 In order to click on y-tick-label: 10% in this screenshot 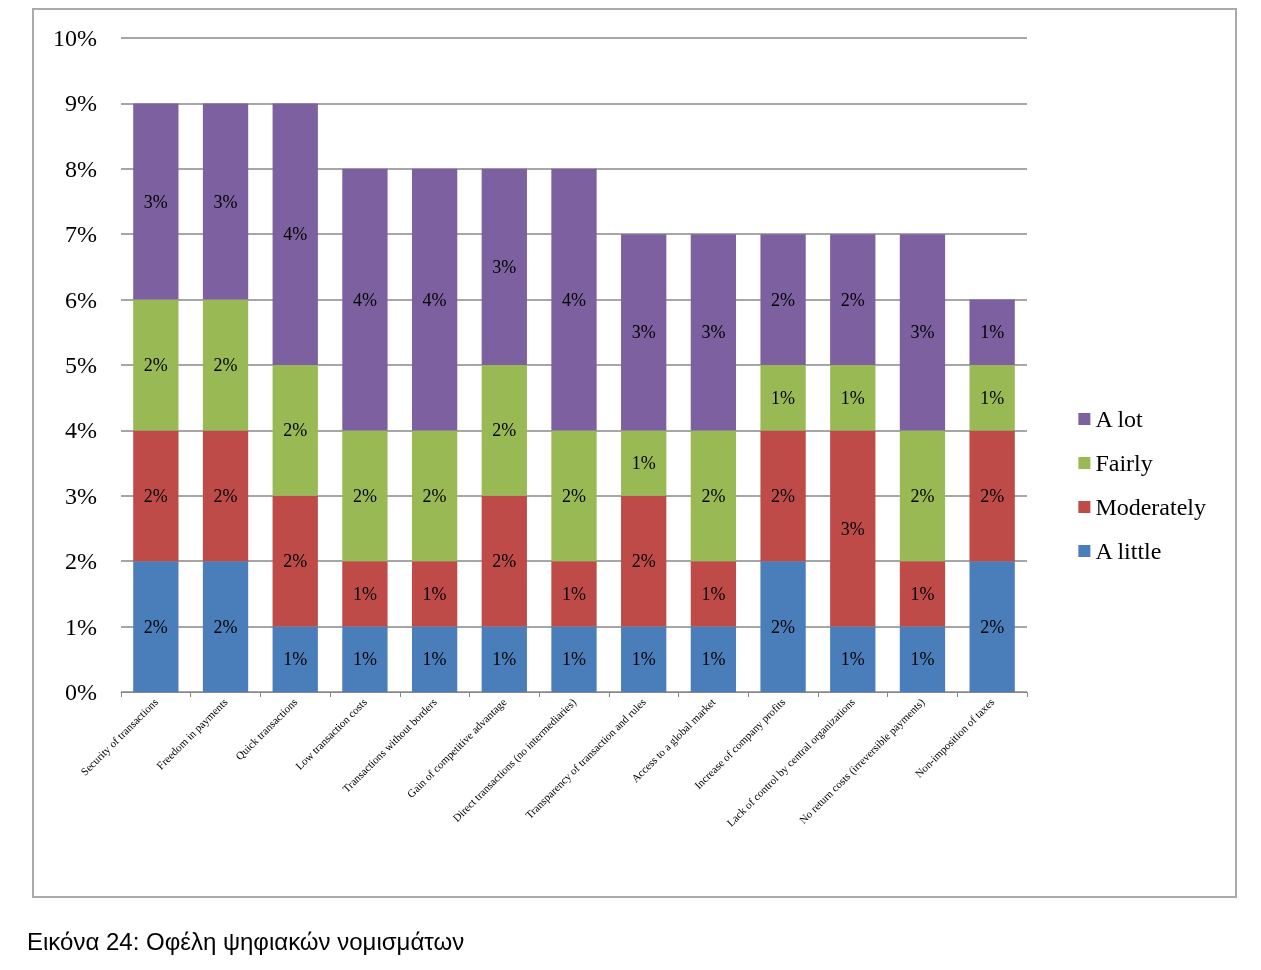, I will do `click(75, 38)`.